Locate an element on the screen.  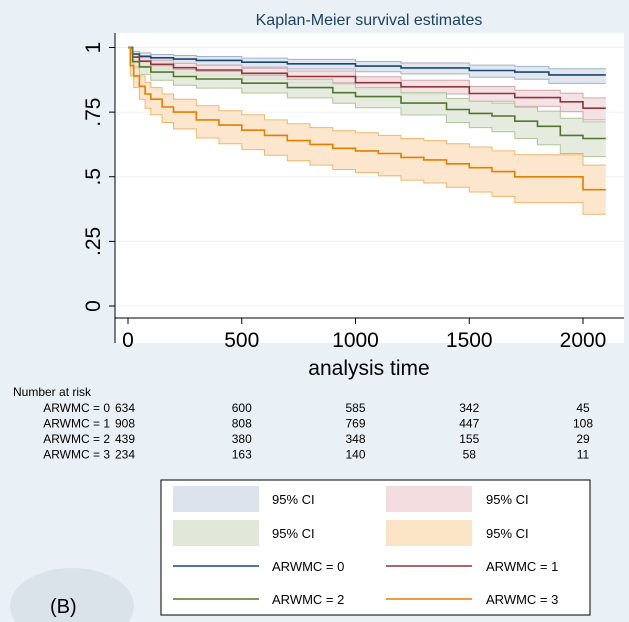
x-tick-label: 1500 is located at coordinates (469, 340).